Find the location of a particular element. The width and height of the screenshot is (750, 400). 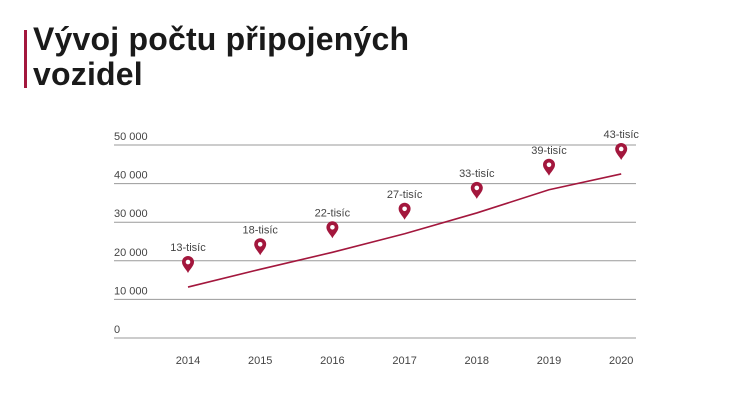

y-tick-label: 50 000 is located at coordinates (131, 137).